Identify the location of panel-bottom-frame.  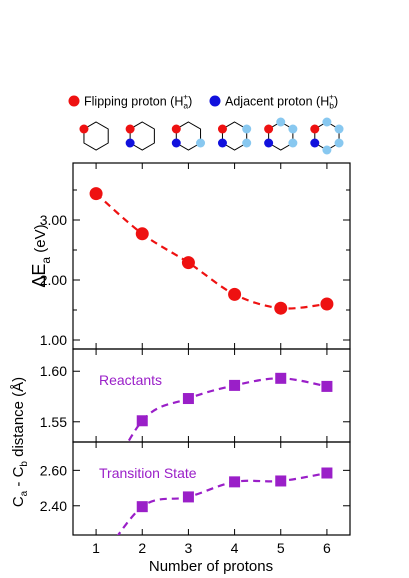
(211, 488).